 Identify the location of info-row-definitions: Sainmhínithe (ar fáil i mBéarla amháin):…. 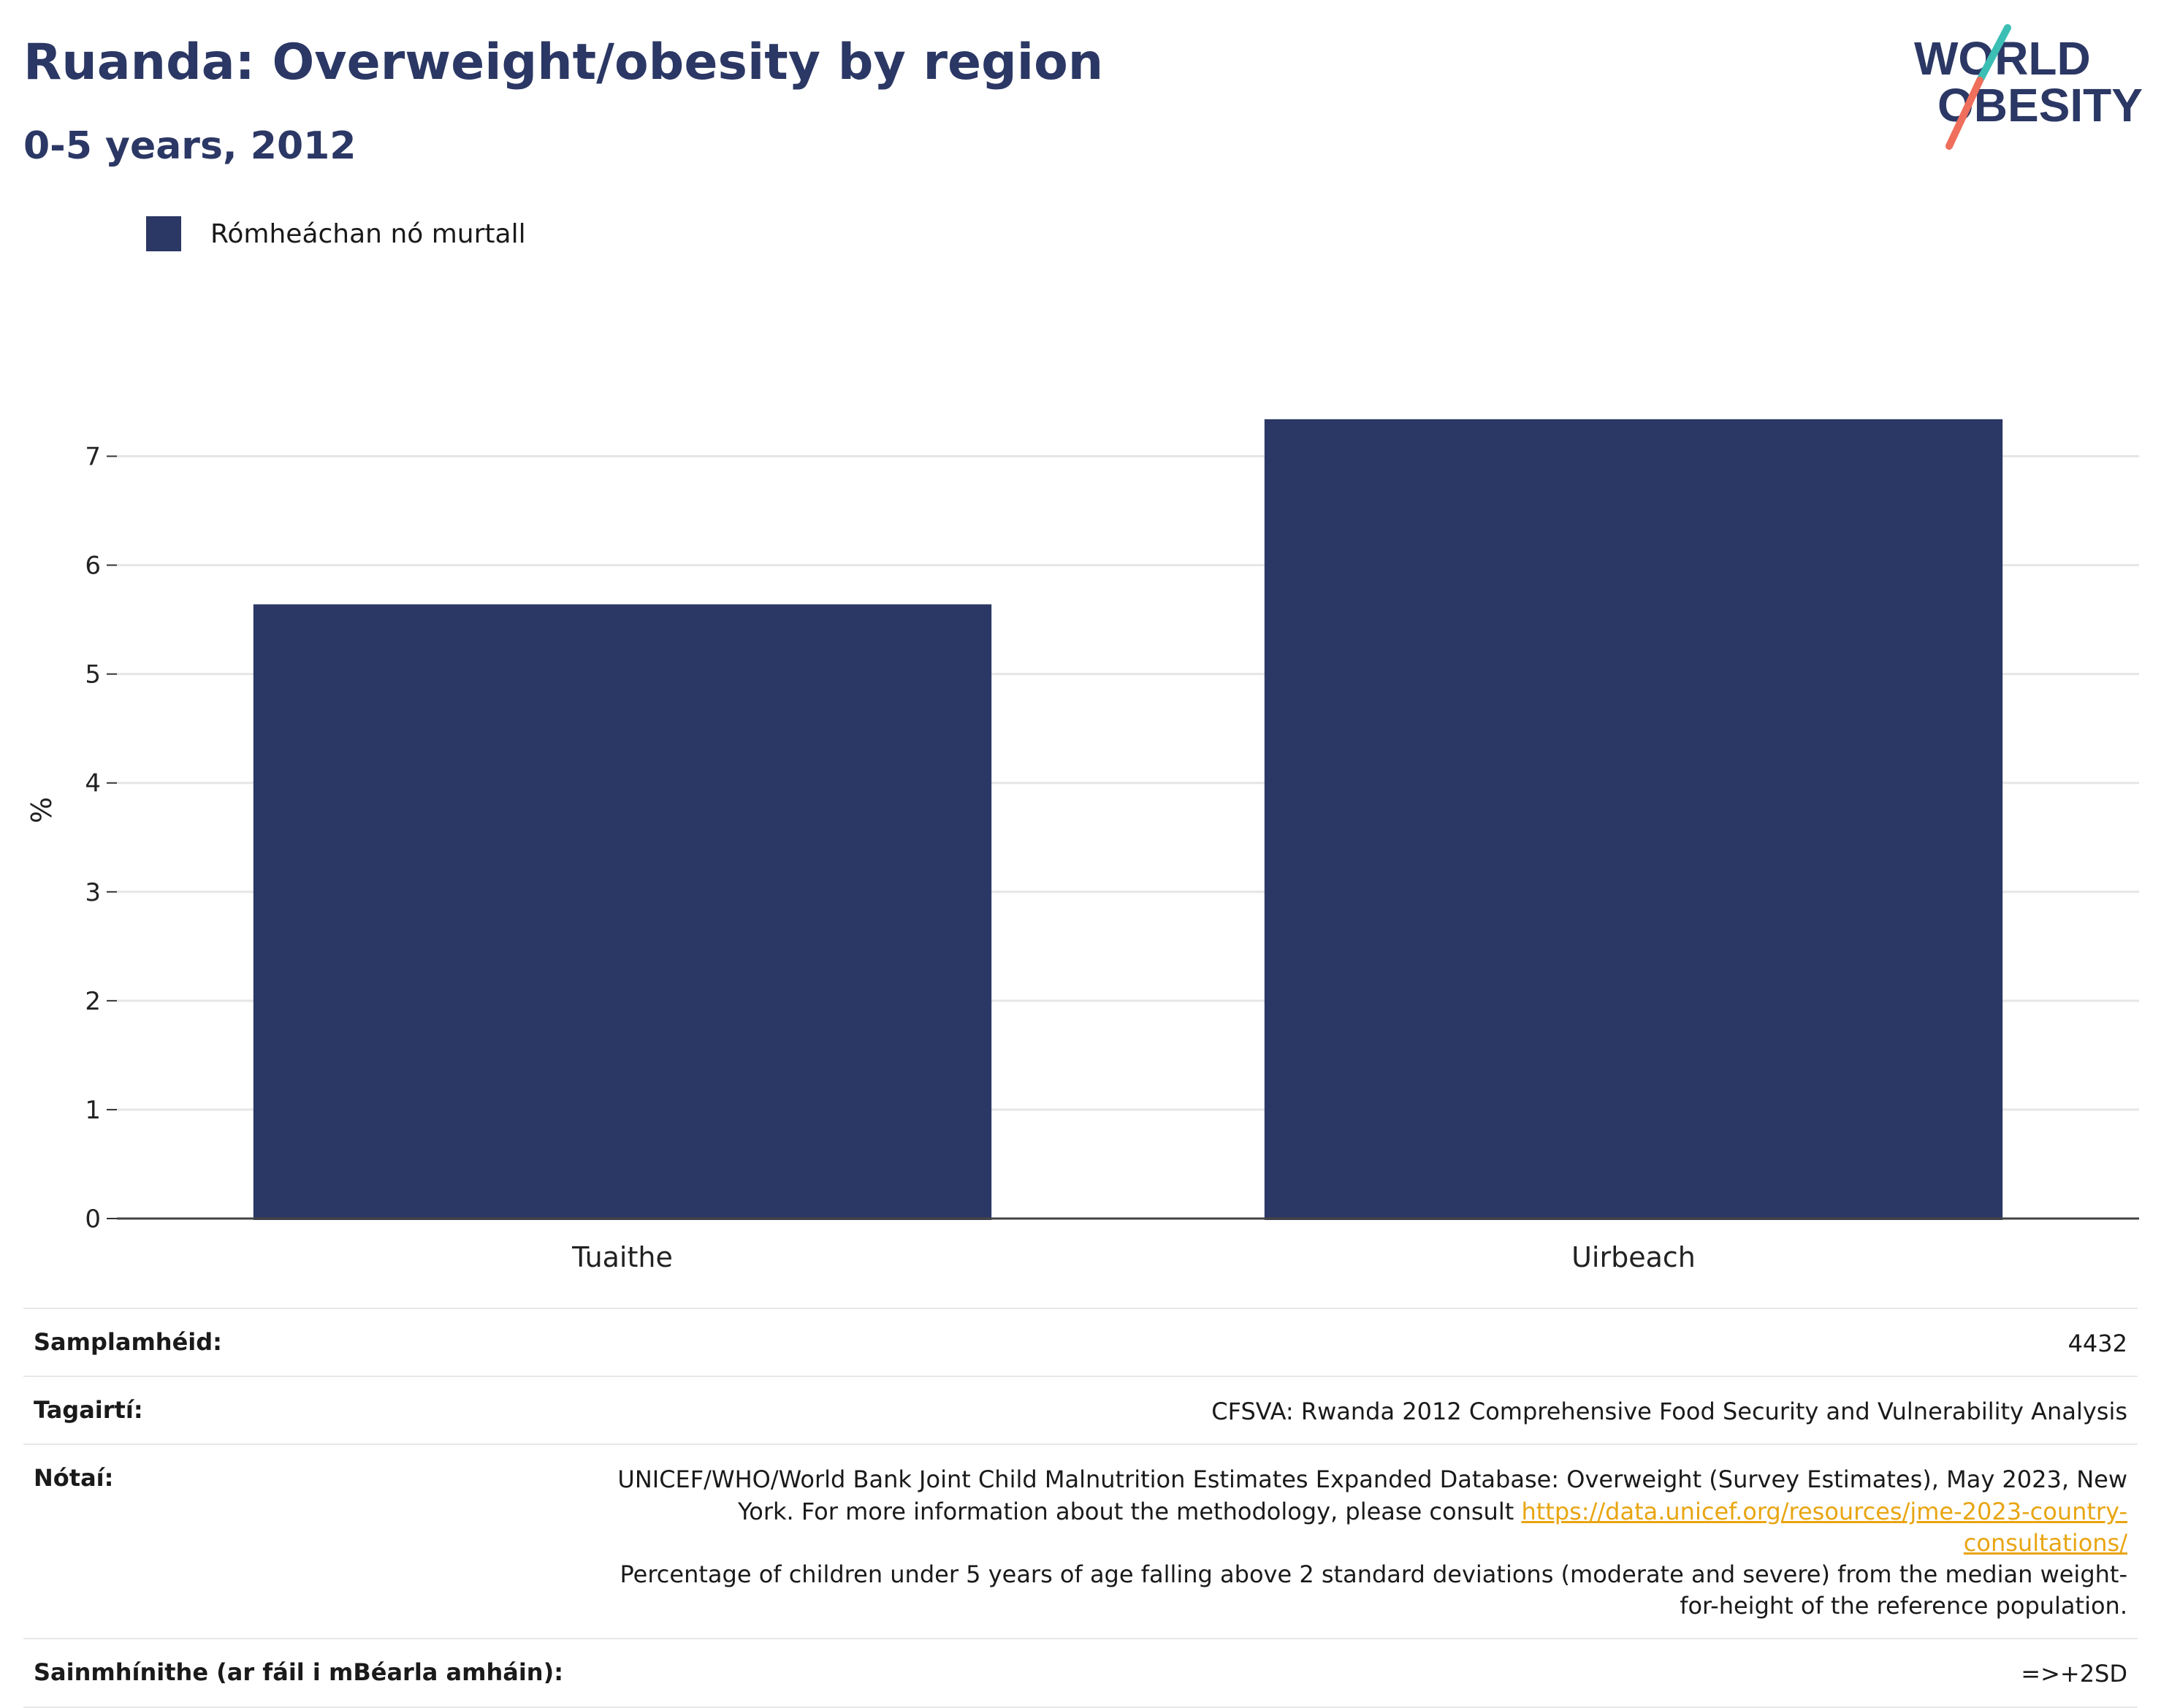
(1080, 1673).